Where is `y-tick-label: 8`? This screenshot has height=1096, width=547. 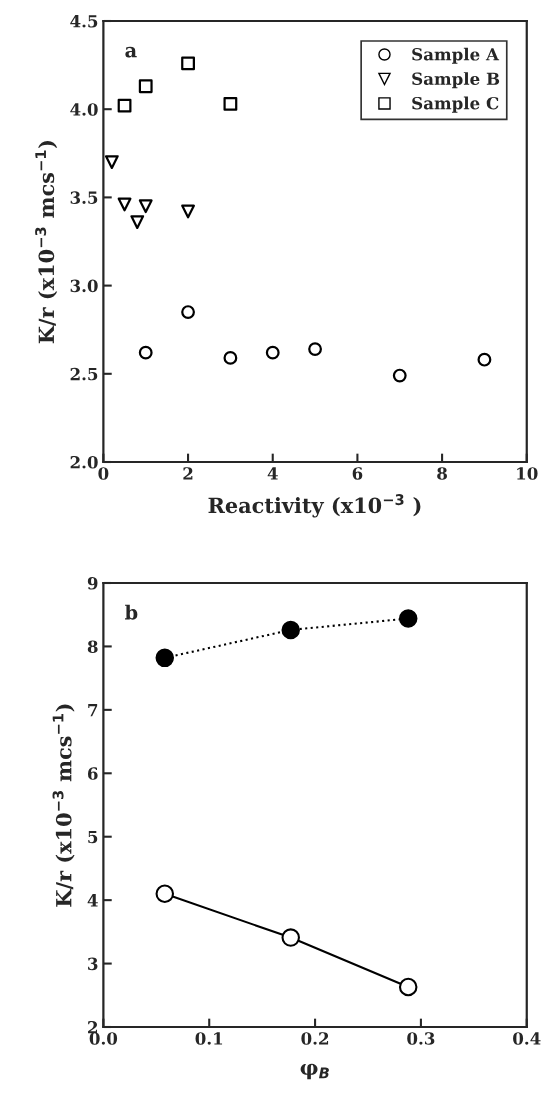 y-tick-label: 8 is located at coordinates (92, 646).